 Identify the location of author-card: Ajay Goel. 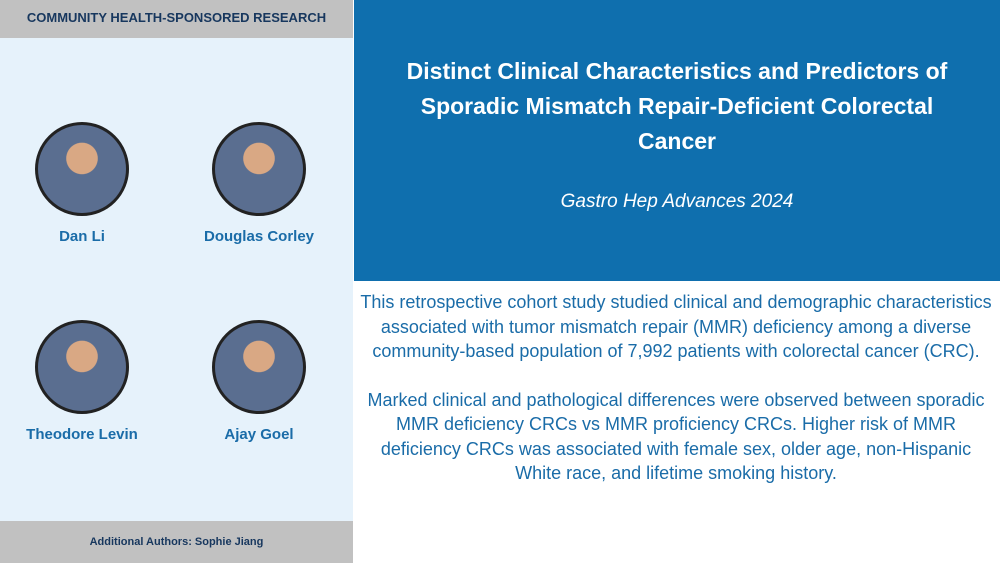
(259, 381).